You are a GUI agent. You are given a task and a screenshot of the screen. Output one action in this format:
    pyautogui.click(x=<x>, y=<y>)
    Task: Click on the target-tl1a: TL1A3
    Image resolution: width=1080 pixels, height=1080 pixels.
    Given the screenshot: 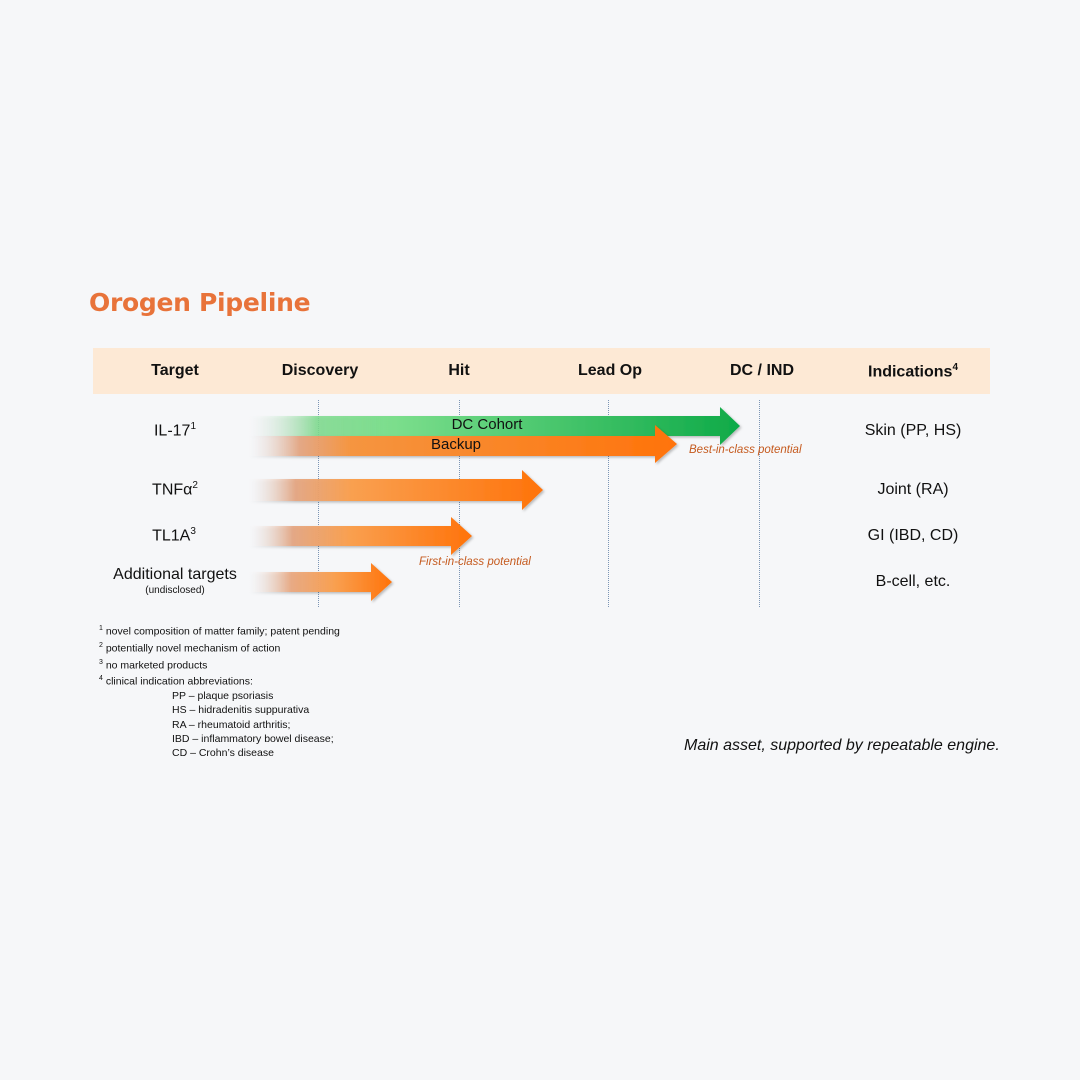 What is the action you would take?
    pyautogui.click(x=174, y=535)
    